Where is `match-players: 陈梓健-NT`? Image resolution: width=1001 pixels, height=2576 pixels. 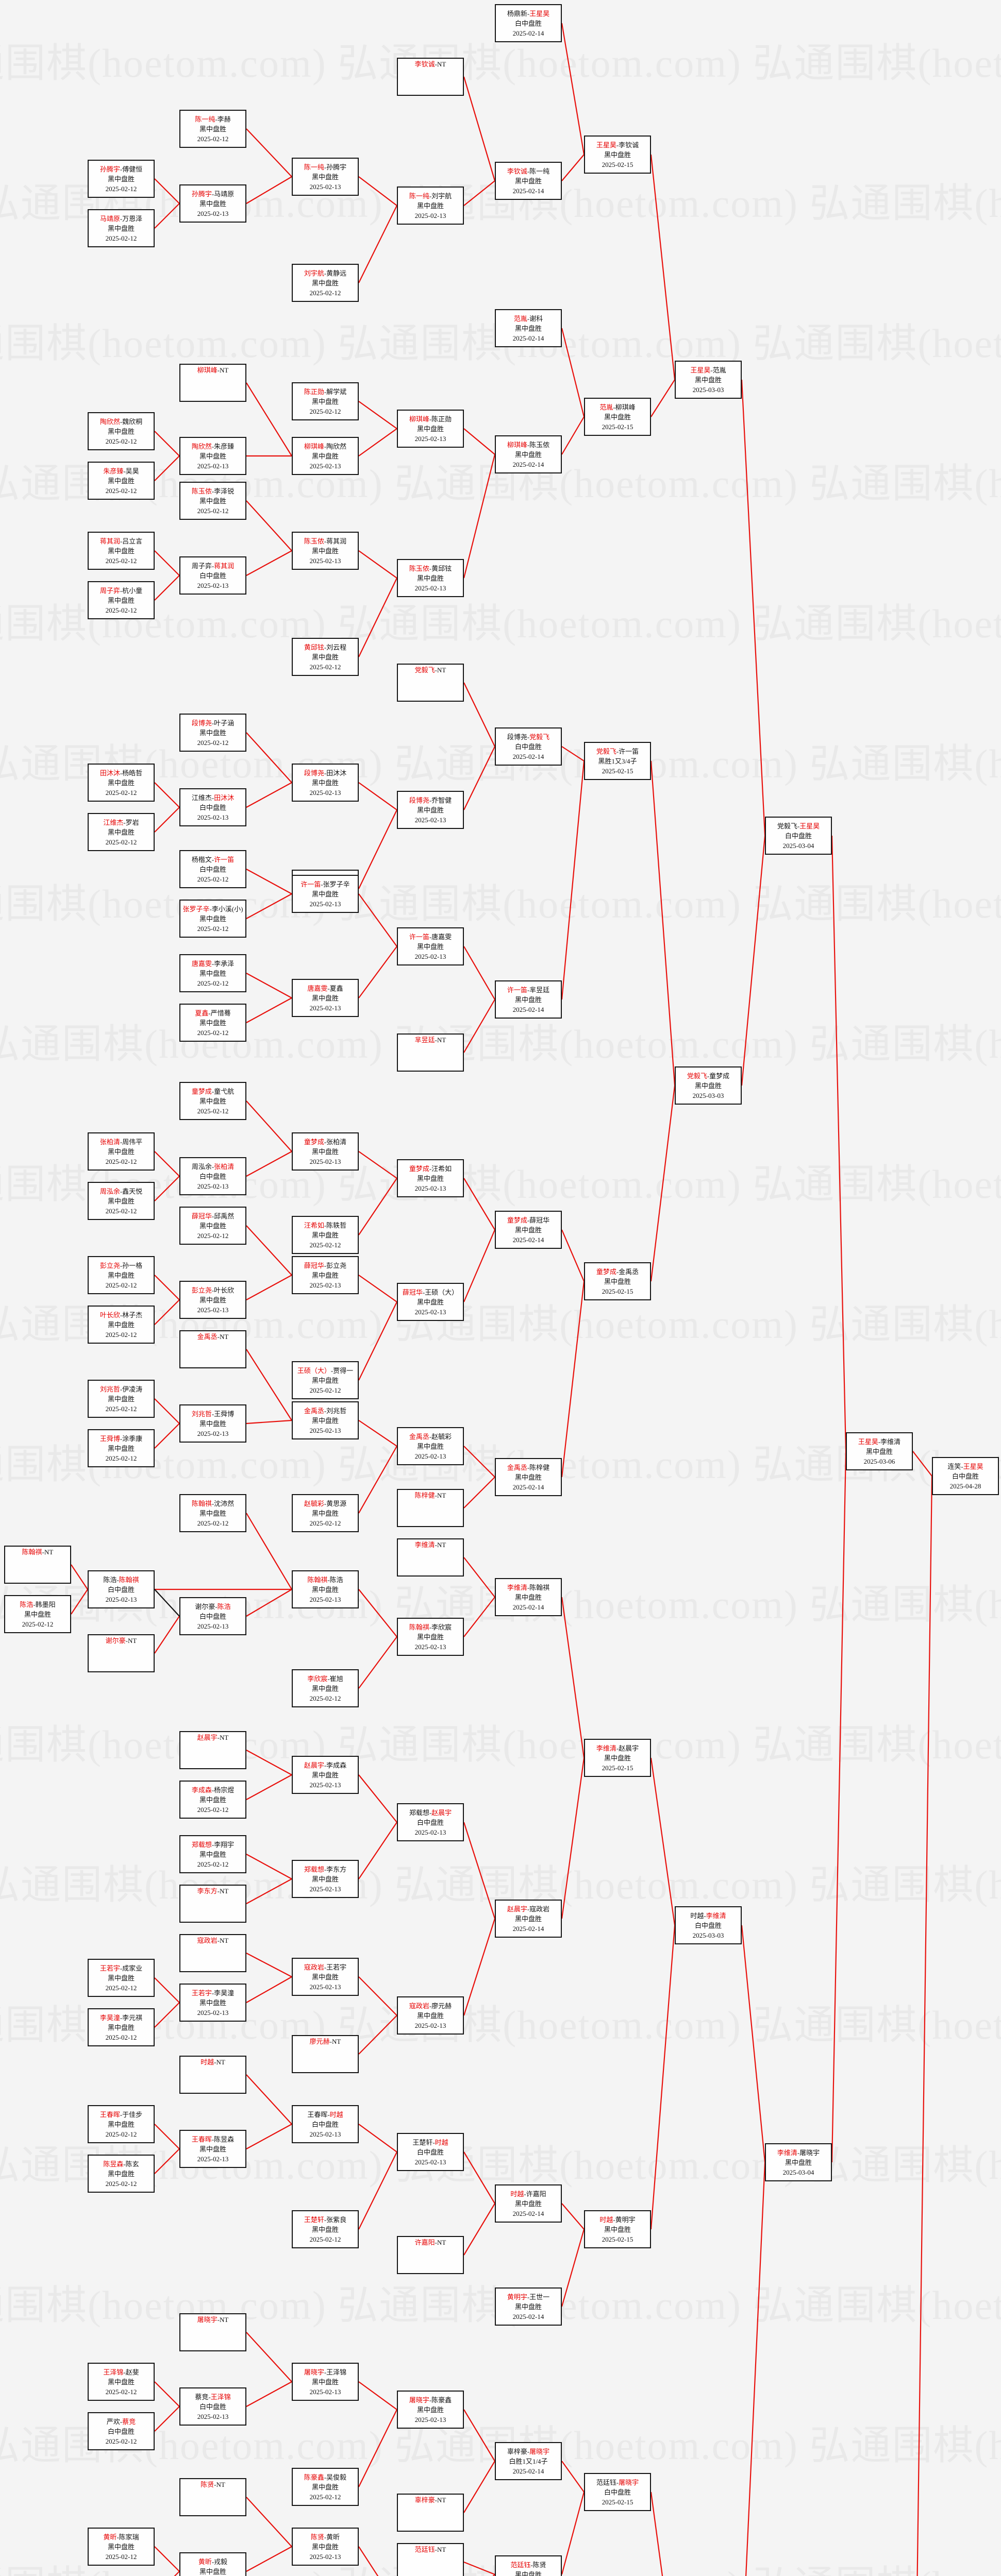 match-players: 陈梓健-NT is located at coordinates (430, 1495).